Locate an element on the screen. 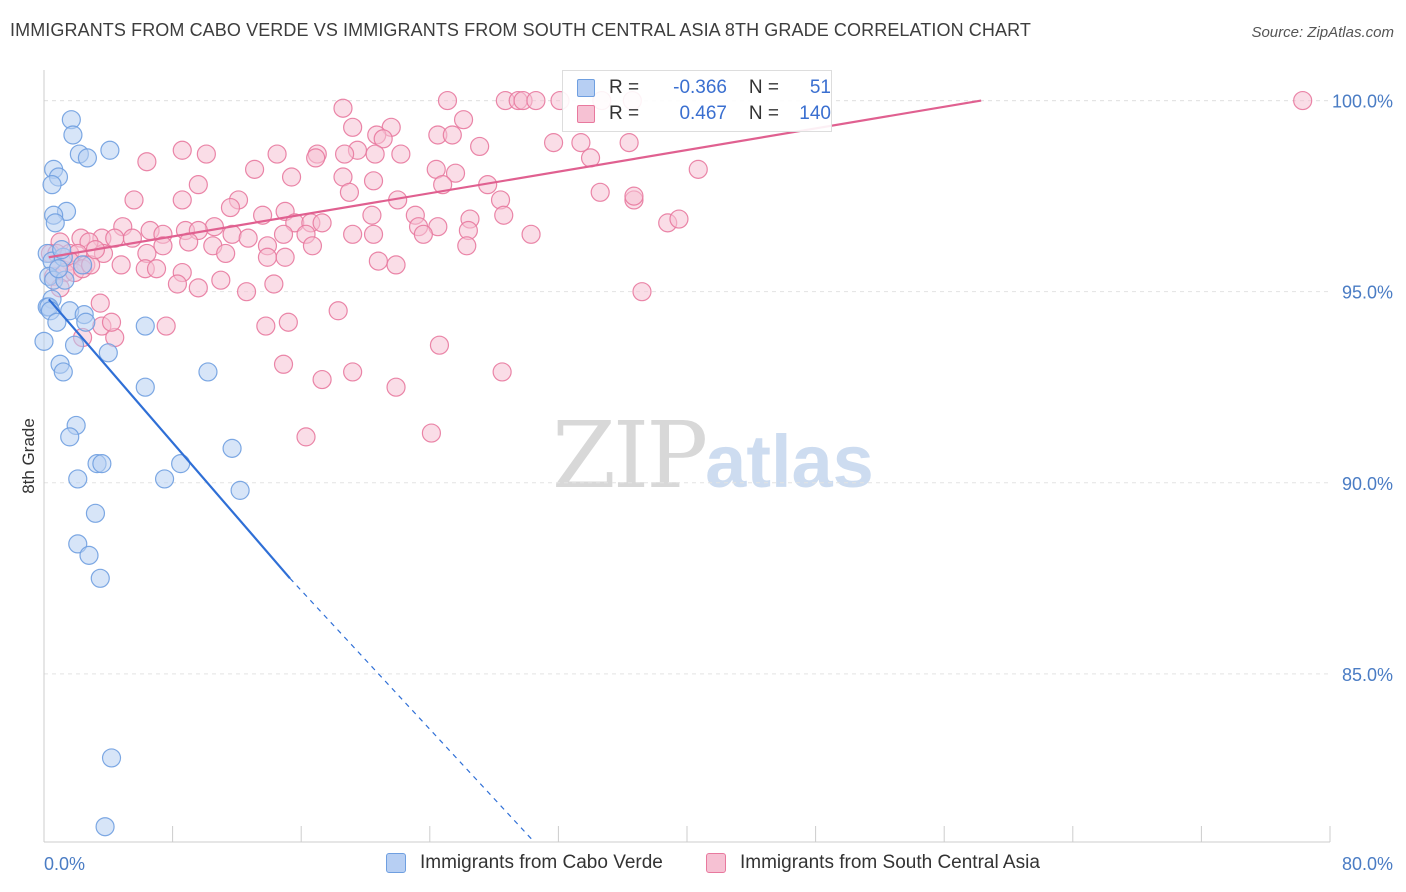 The image size is (1406, 892). r-value: -0.366 is located at coordinates (700, 87).